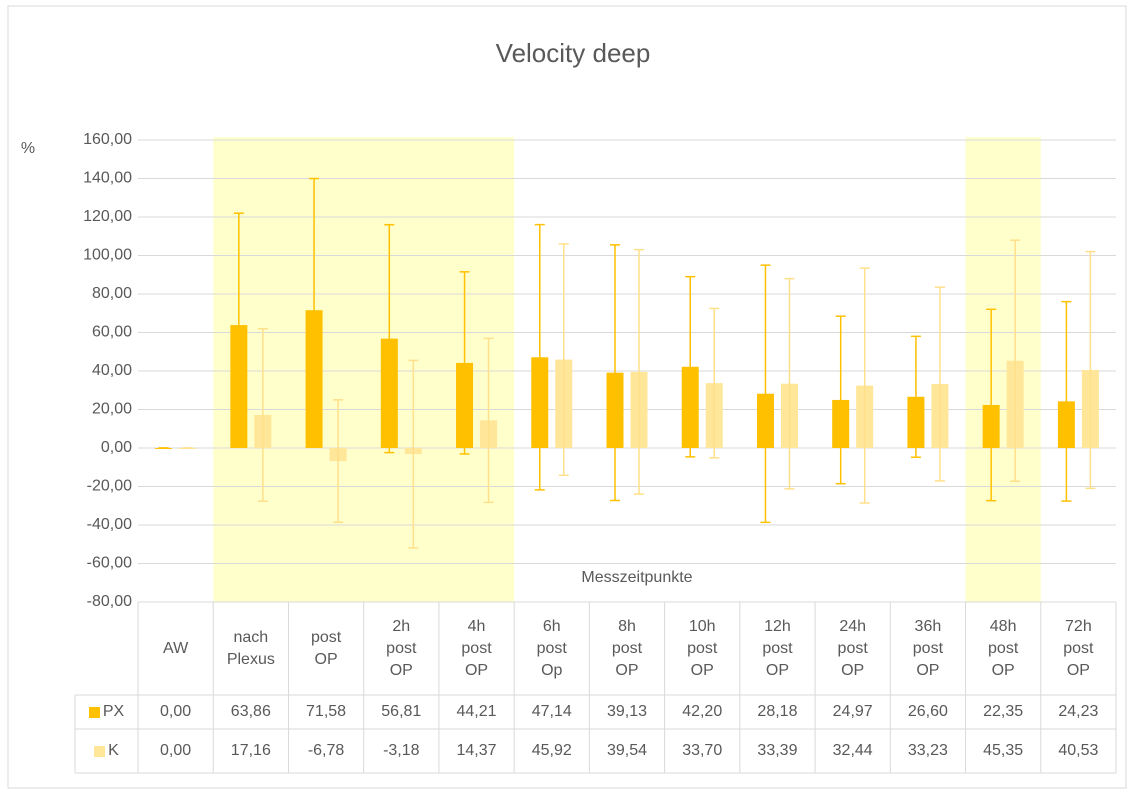 The image size is (1134, 794). I want to click on y-tick-label: 160,00, so click(107, 139).